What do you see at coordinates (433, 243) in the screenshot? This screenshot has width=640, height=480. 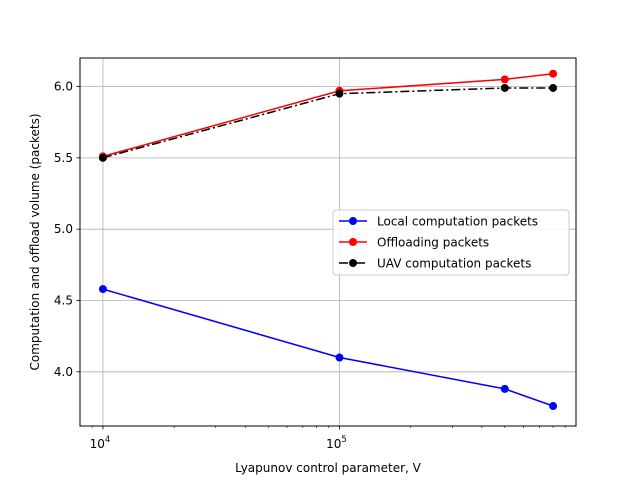 I see `legend-label: Offloading packets` at bounding box center [433, 243].